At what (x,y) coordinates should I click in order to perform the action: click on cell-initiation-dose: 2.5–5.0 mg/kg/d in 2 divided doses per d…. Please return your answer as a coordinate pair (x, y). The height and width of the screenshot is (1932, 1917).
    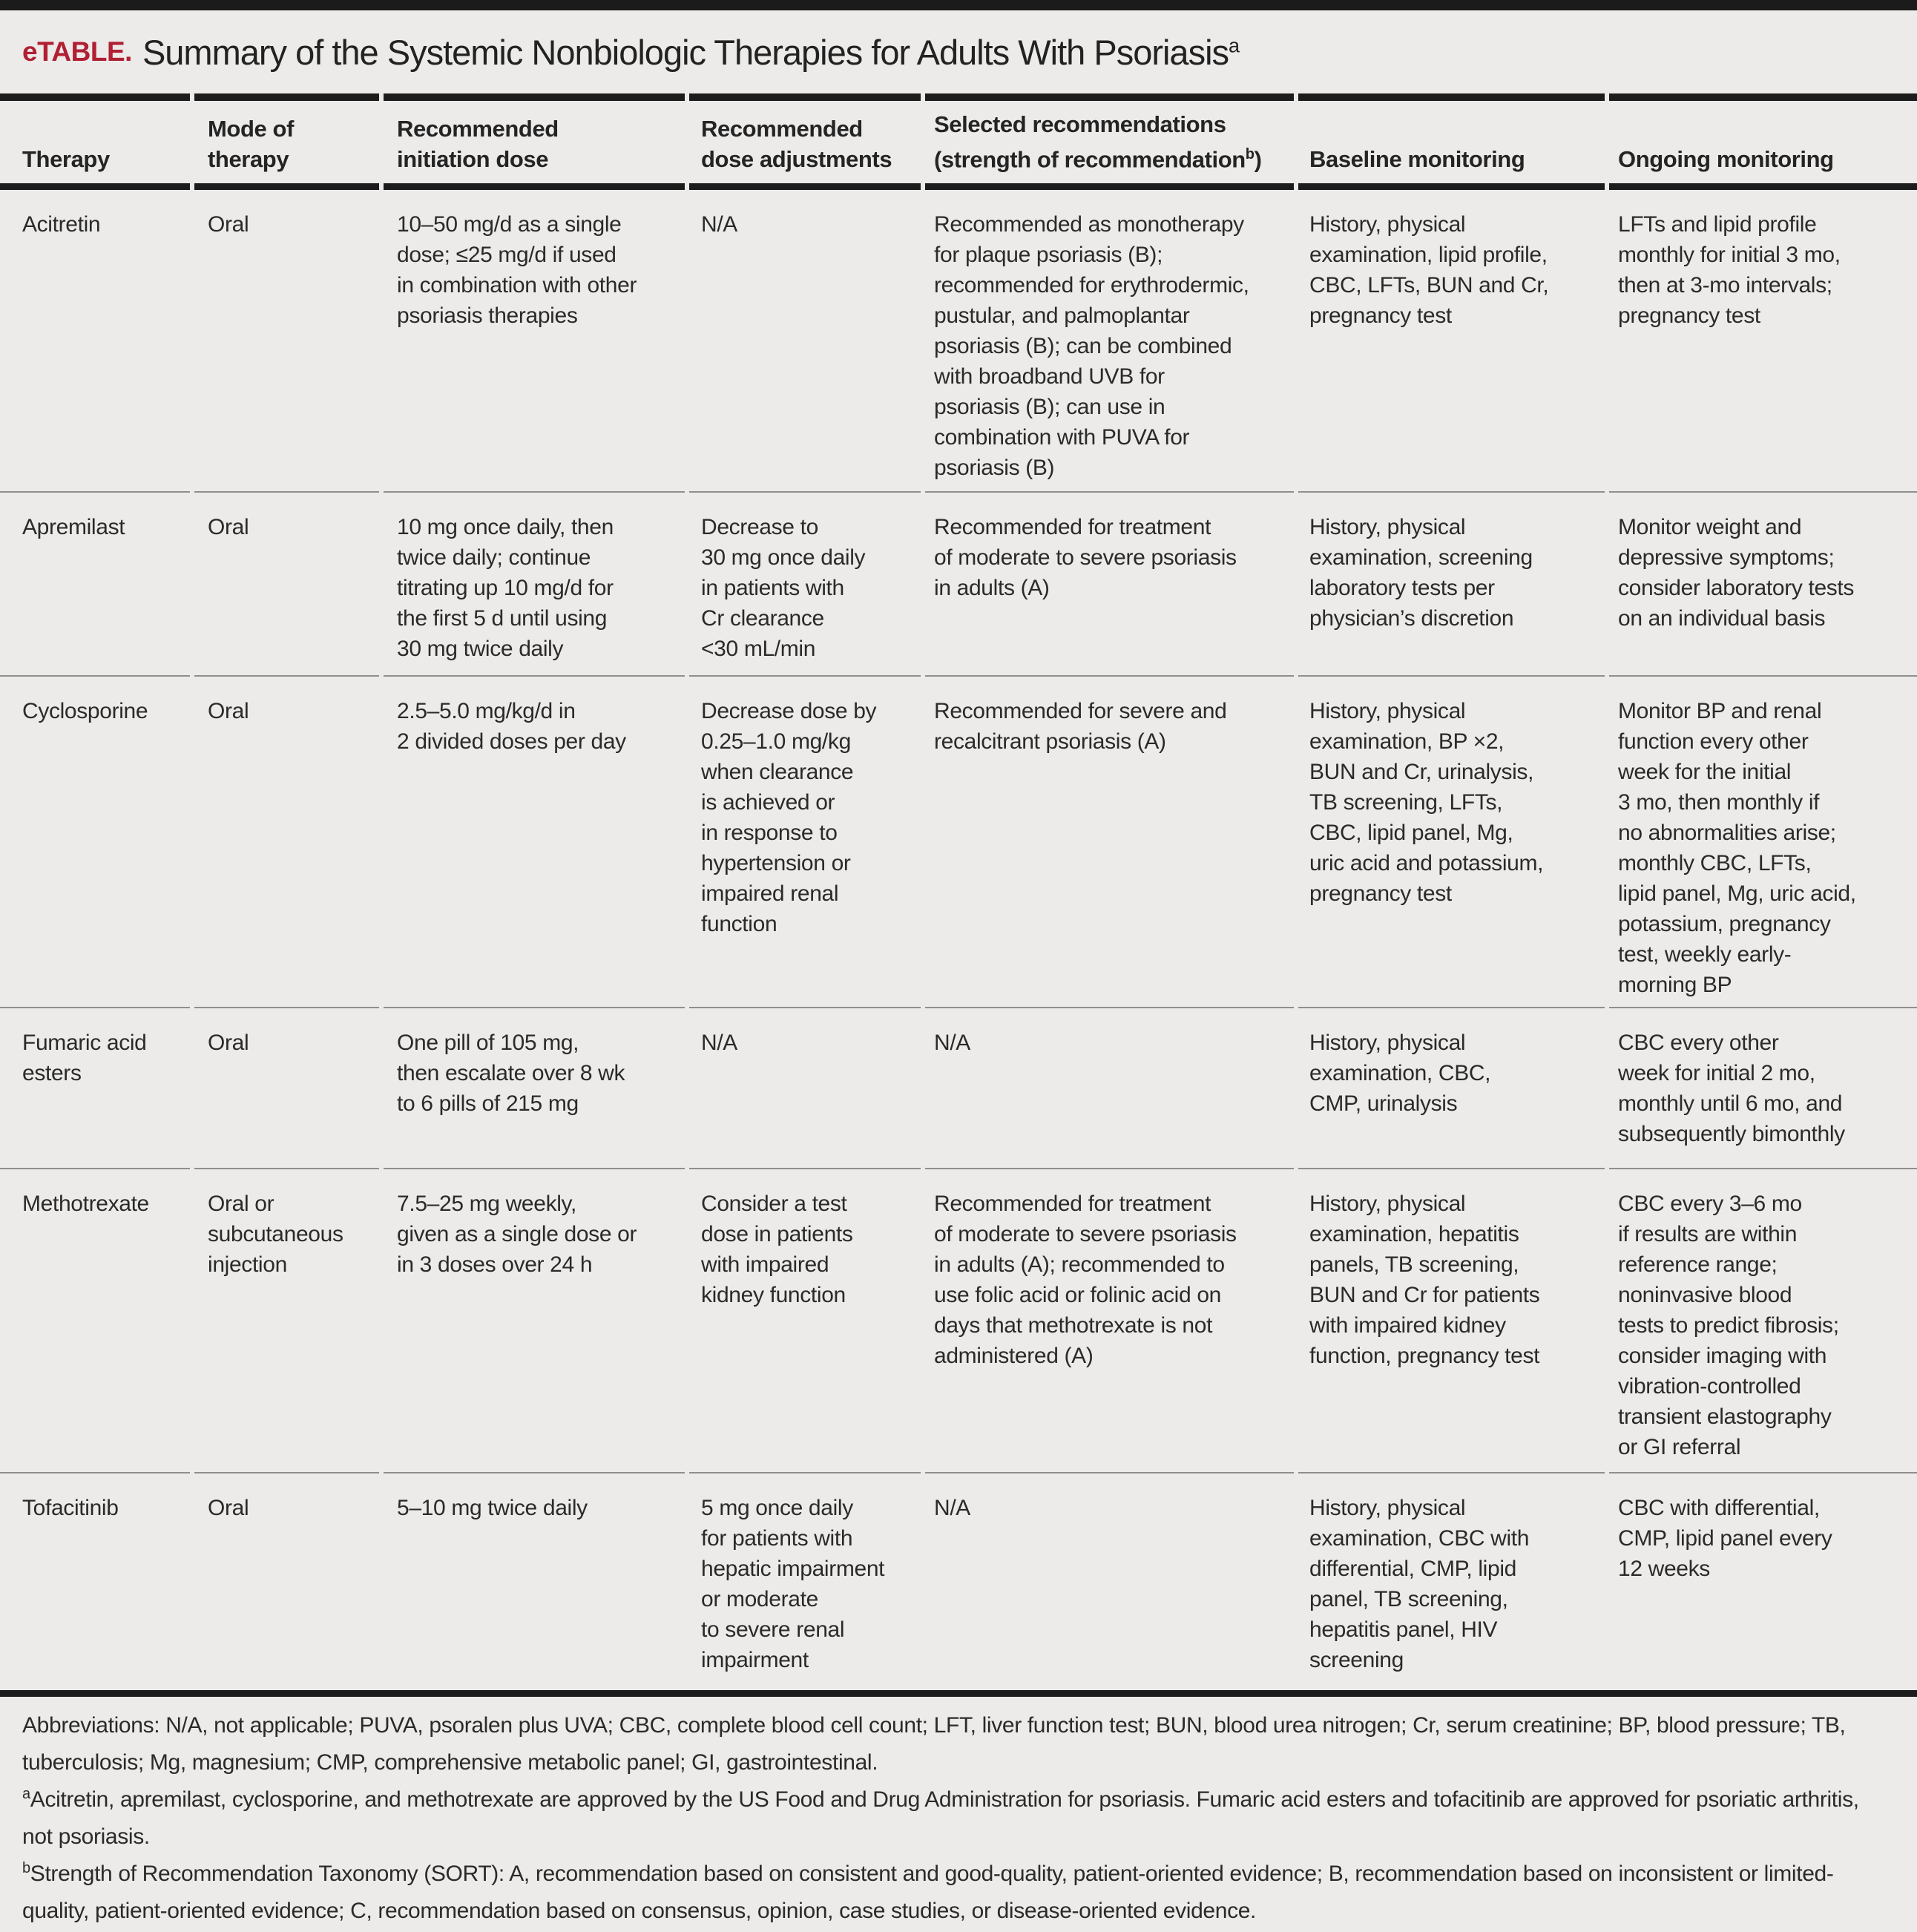
    Looking at the image, I should click on (512, 726).